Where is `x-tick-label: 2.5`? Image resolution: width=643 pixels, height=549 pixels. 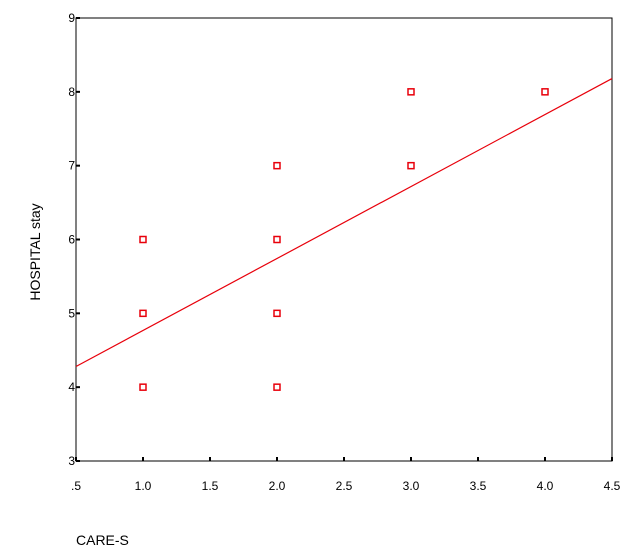 x-tick-label: 2.5 is located at coordinates (344, 486).